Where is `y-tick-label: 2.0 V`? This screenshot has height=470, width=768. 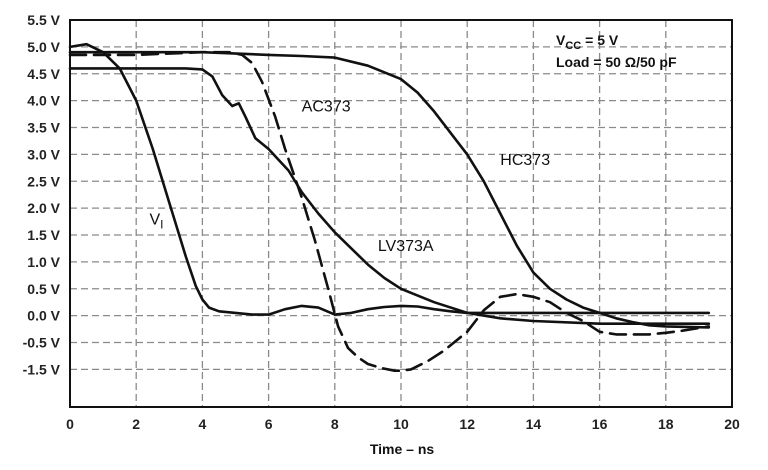 y-tick-label: 2.0 V is located at coordinates (43, 208).